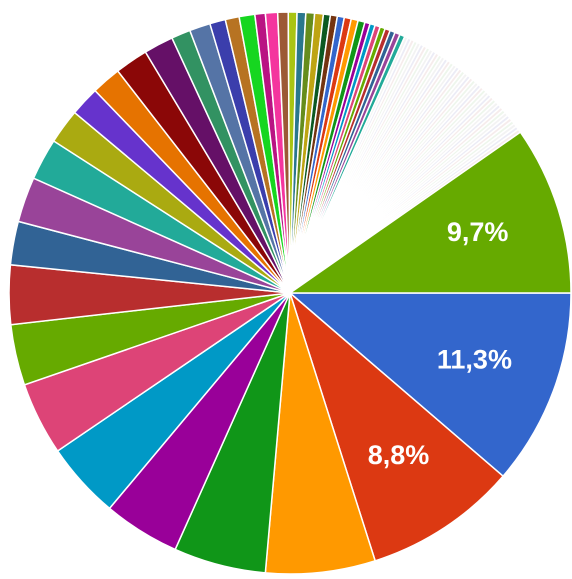 The width and height of the screenshot is (572, 579). What do you see at coordinates (478, 232) in the screenshot?
I see `slice-label: 9,7%` at bounding box center [478, 232].